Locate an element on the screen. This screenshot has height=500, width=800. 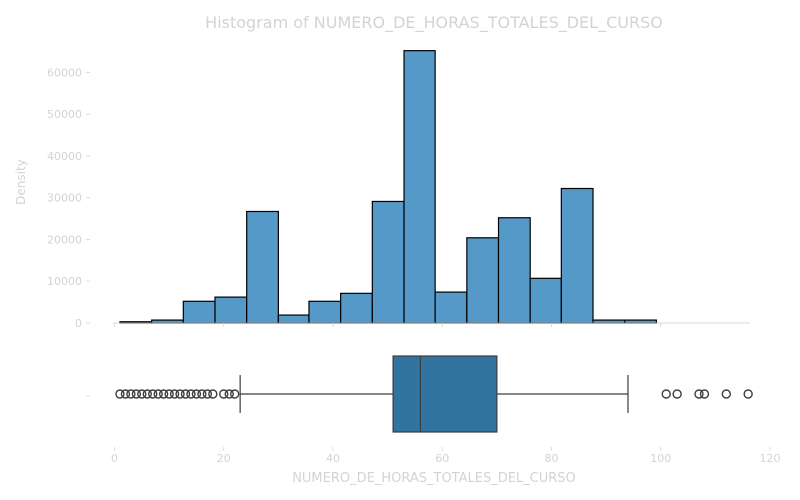
boxplot-x-ticks: 0 20 40 60 80 100 120 is located at coordinates (446, 456).